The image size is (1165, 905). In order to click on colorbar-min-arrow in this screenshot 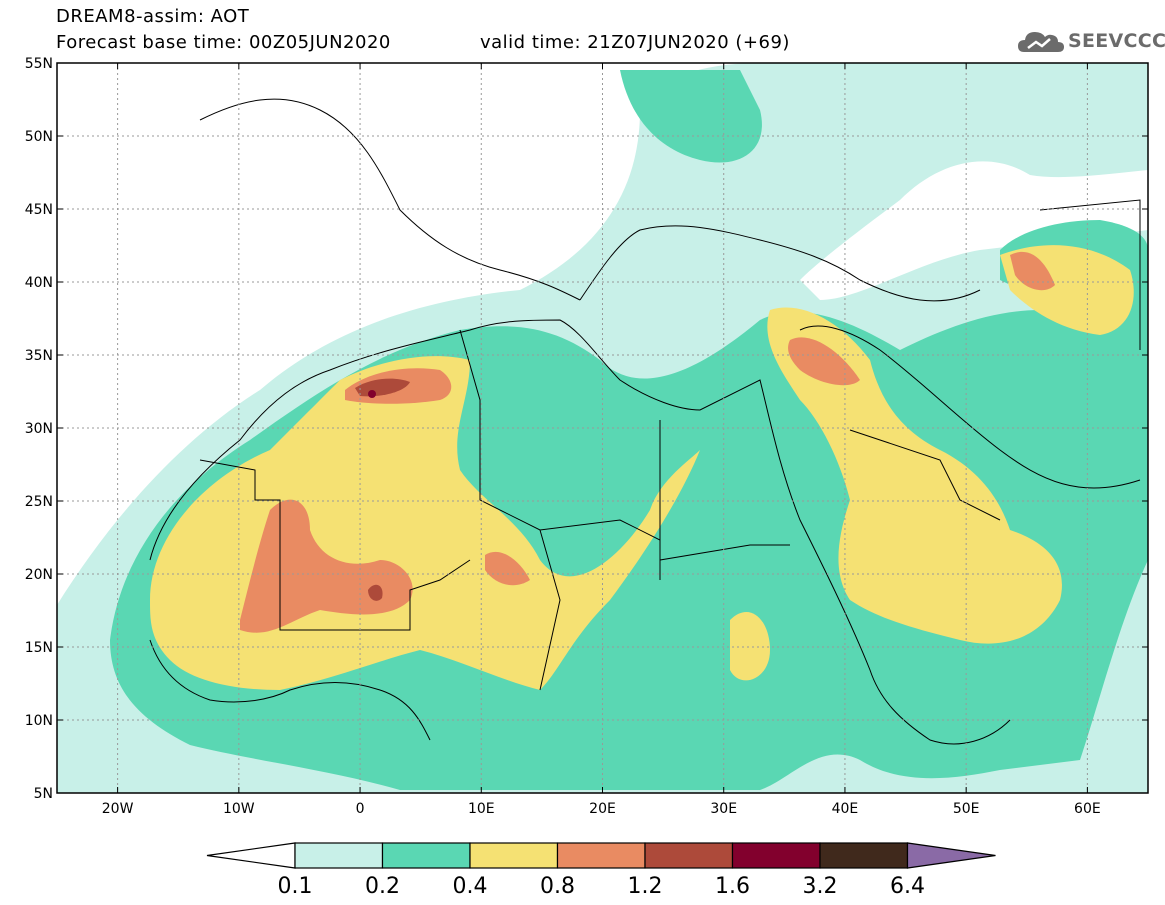, I will do `click(251, 855)`.